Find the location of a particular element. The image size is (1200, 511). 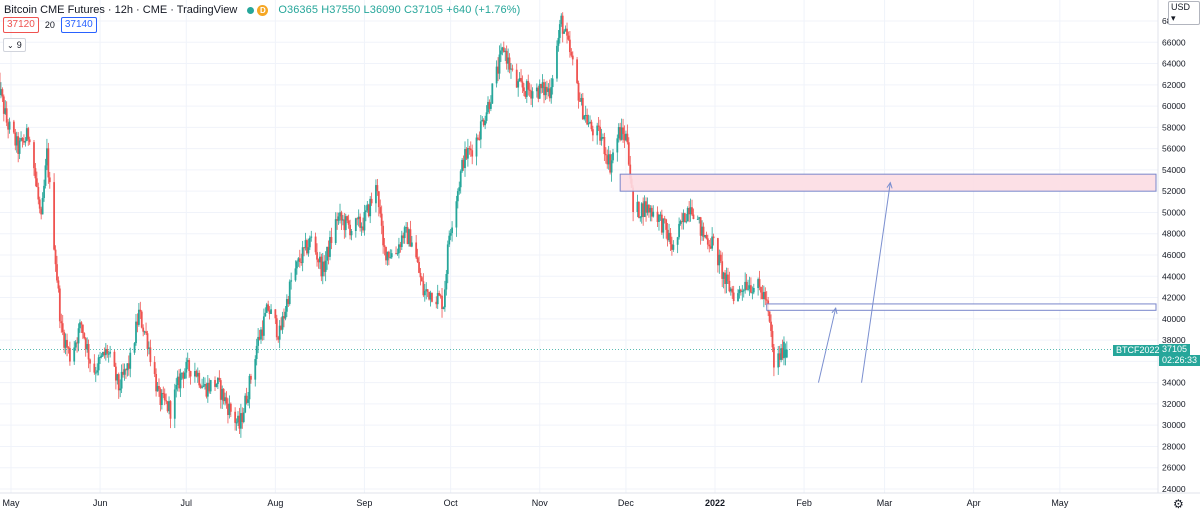

symbol-tag: BTCF2022 is located at coordinates (1138, 350).